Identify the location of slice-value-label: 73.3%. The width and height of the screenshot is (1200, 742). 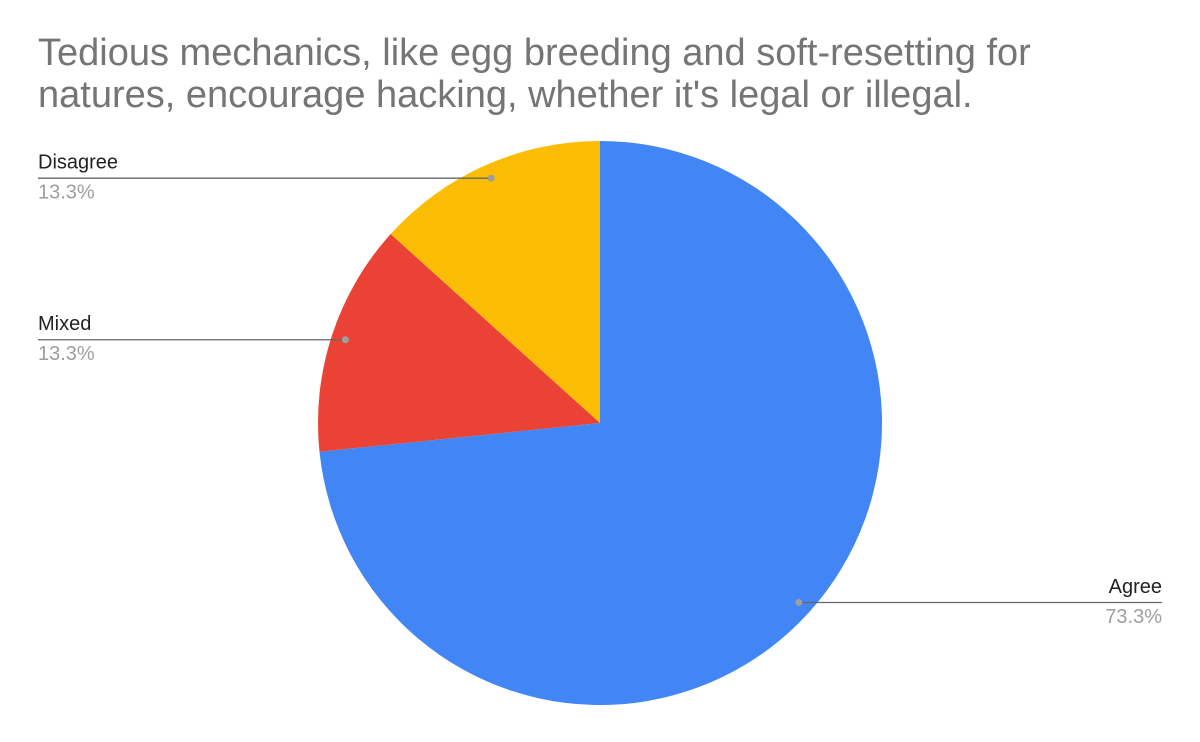
(1133, 617).